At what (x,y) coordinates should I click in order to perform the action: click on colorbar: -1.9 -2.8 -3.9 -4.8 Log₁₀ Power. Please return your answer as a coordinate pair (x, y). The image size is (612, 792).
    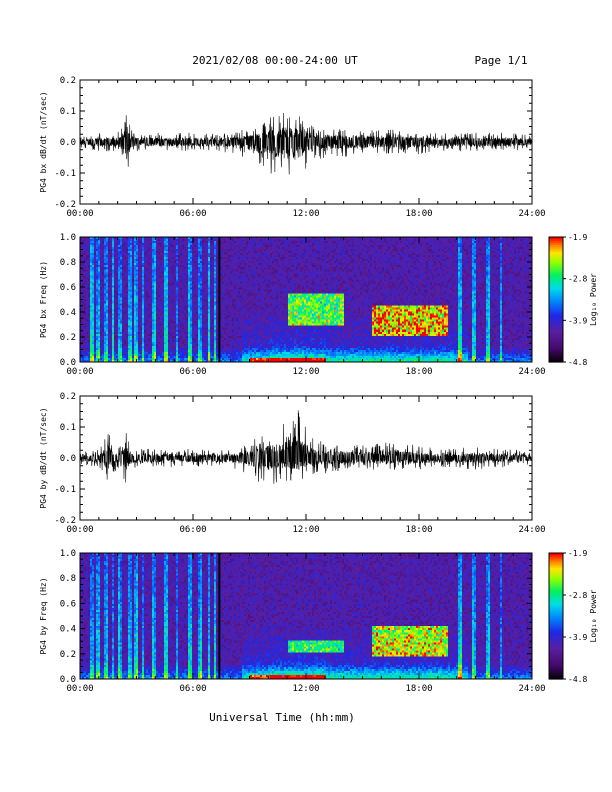
    Looking at the image, I should click on (573, 300).